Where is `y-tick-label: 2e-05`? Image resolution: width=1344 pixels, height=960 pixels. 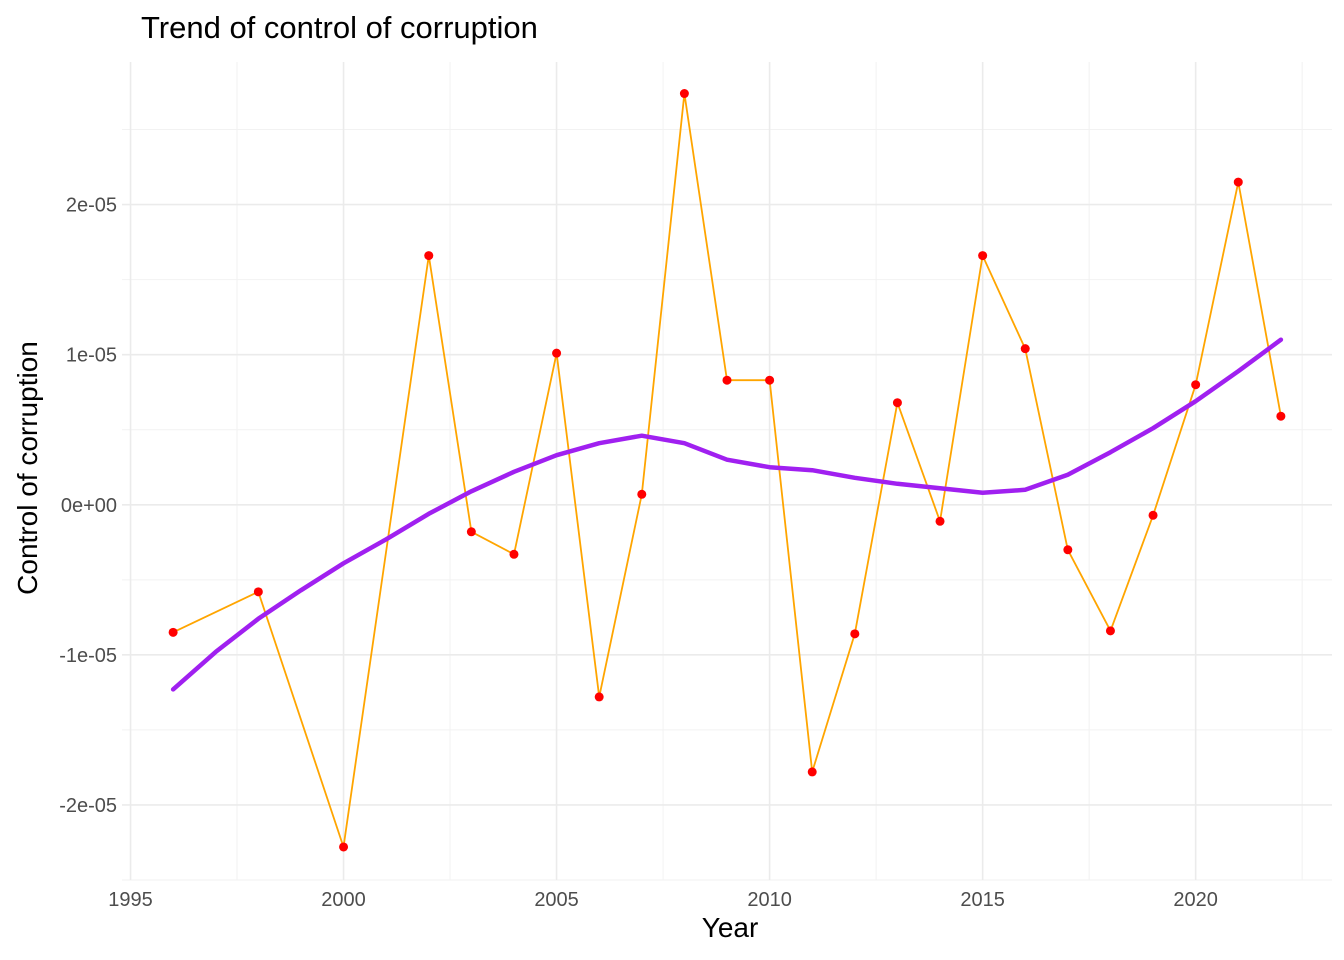
y-tick-label: 2e-05 is located at coordinates (91, 206).